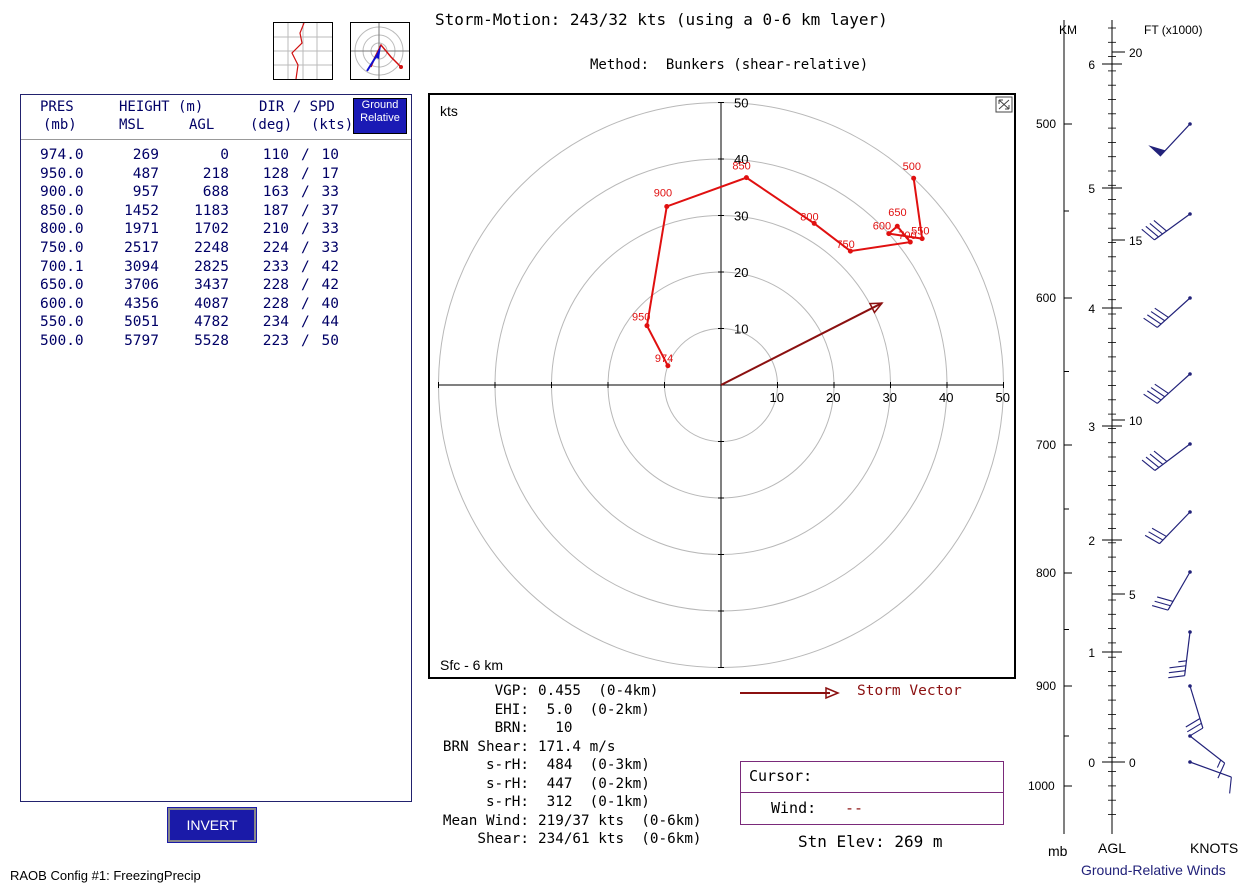 This screenshot has height=889, width=1254. I want to click on km-tick-label: 1, so click(1091, 653).